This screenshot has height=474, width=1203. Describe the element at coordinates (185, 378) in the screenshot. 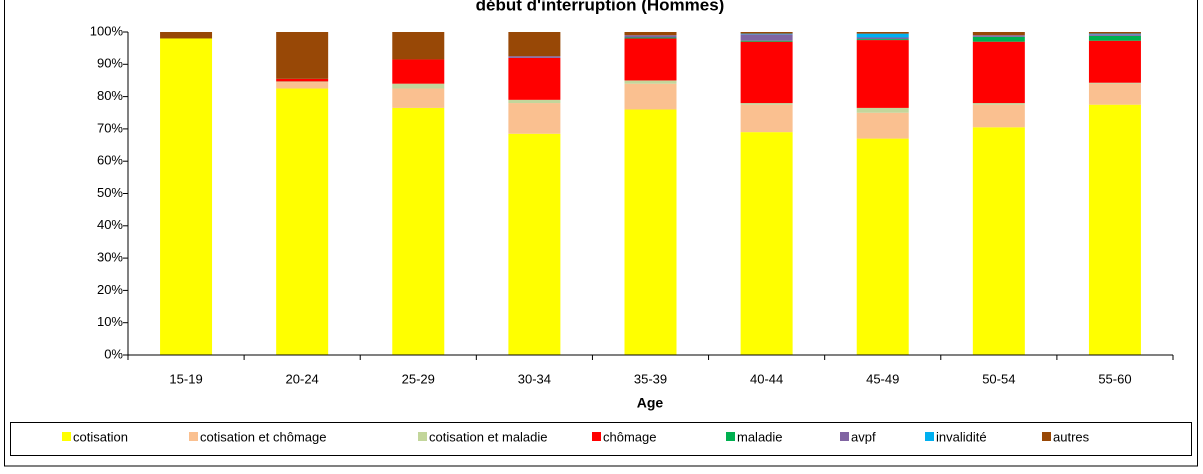

I see `x-tick-label: 15-19` at that location.